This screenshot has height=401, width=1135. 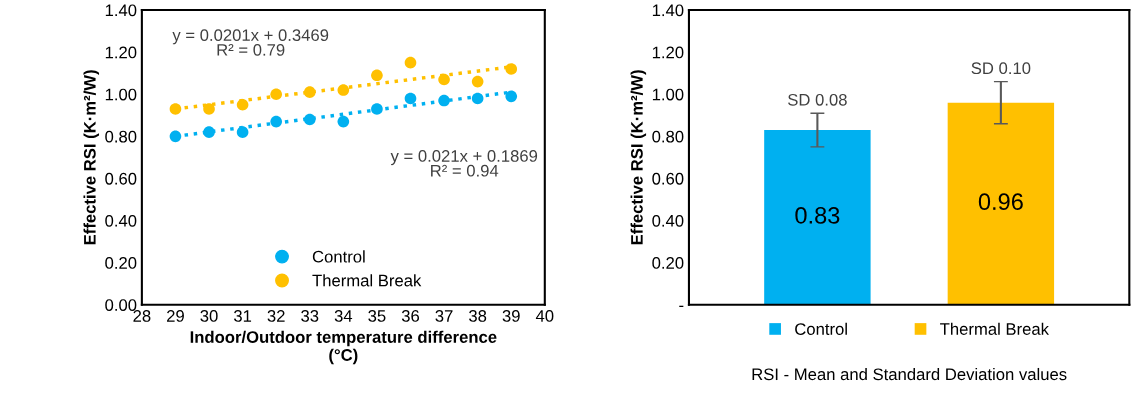 What do you see at coordinates (343, 347) in the screenshot?
I see `x-axis-title: Indoor/Outdoor temperature difference (°C)` at bounding box center [343, 347].